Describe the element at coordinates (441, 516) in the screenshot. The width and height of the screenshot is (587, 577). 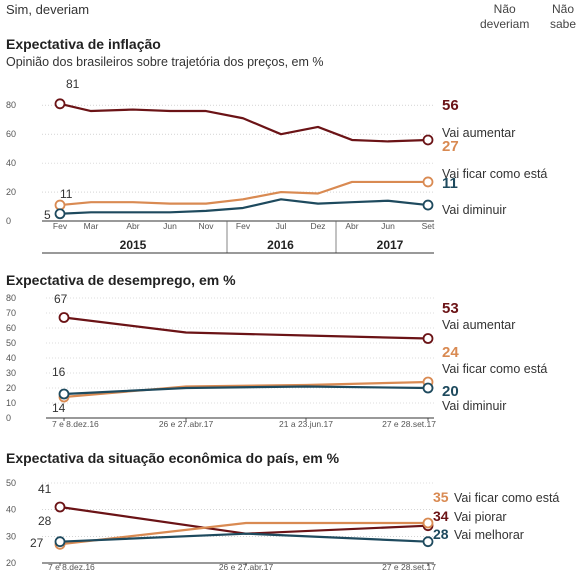
I see `end-value-aumentar: 34` at that location.